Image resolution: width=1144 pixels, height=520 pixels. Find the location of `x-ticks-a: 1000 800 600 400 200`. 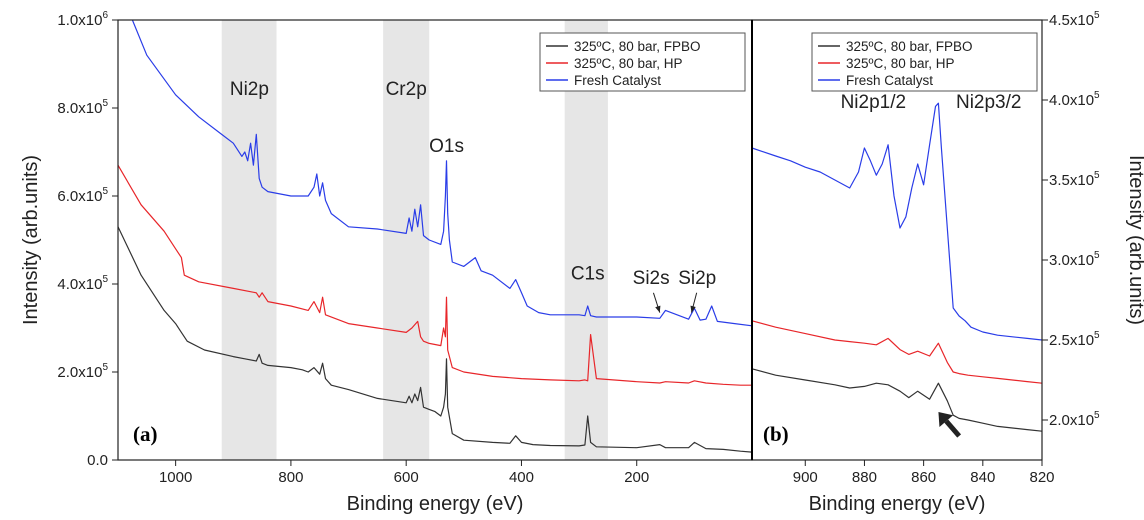

x-ticks-a: 1000 800 600 400 200 is located at coordinates (404, 473).